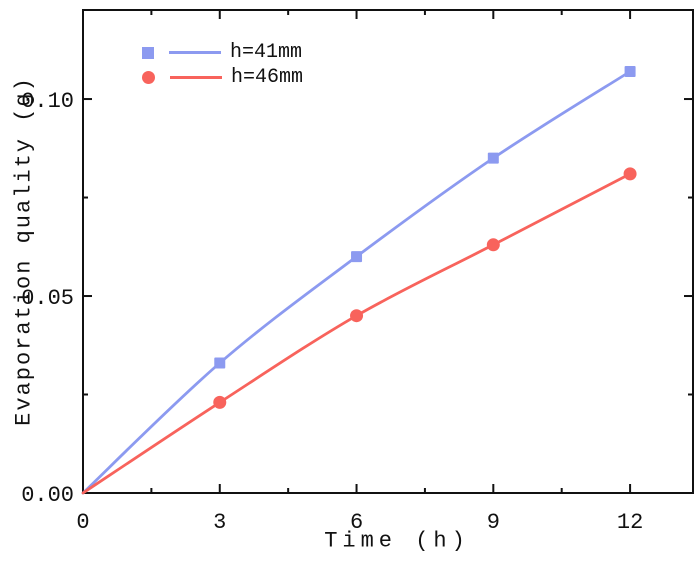 The height and width of the screenshot is (562, 700). I want to click on circle-marker-icon, so click(148, 77).